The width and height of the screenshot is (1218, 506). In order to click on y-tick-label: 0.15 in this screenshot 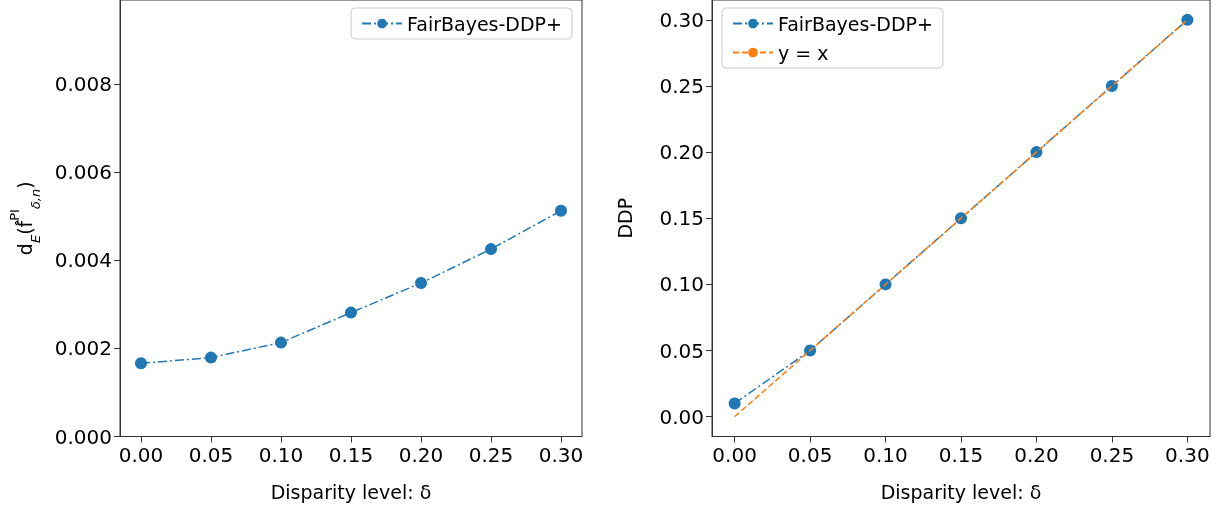, I will do `click(681, 218)`.